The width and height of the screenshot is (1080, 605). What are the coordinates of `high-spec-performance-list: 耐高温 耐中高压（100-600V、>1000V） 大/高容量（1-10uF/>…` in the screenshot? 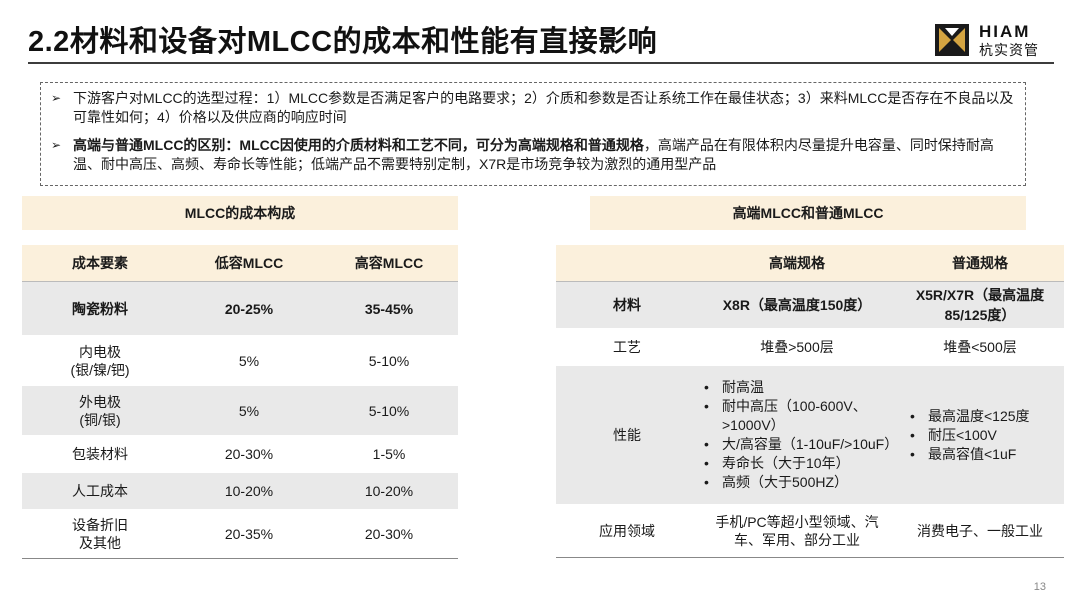 It's located at (800, 435).